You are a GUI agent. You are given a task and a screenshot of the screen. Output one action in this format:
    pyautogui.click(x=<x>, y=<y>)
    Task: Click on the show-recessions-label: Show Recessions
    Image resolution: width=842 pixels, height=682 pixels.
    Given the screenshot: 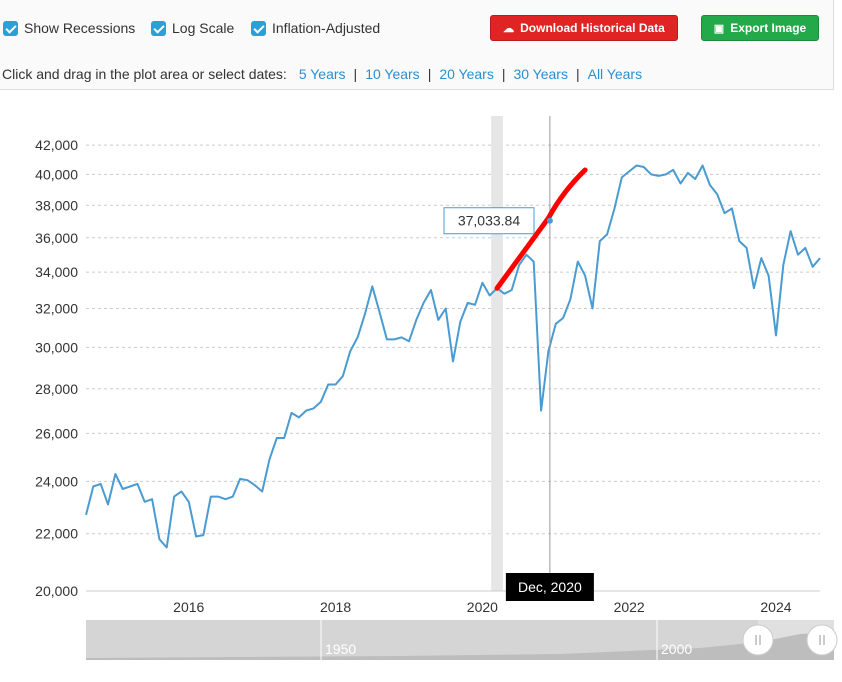 What is the action you would take?
    pyautogui.click(x=80, y=28)
    